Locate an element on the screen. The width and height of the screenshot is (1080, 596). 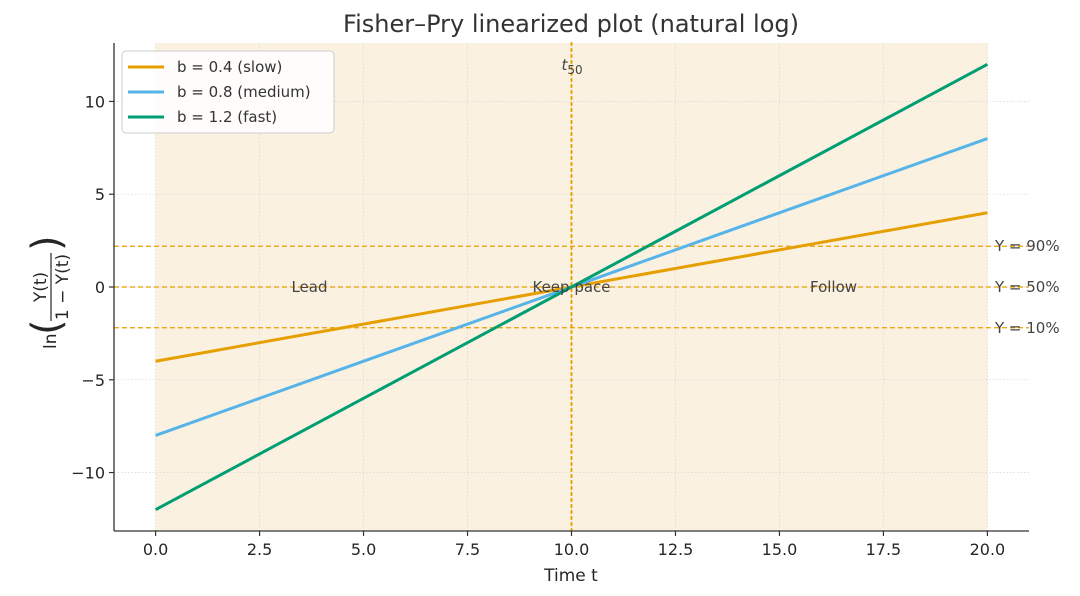
y-axis-label-ln: ln is located at coordinates (51, 342).